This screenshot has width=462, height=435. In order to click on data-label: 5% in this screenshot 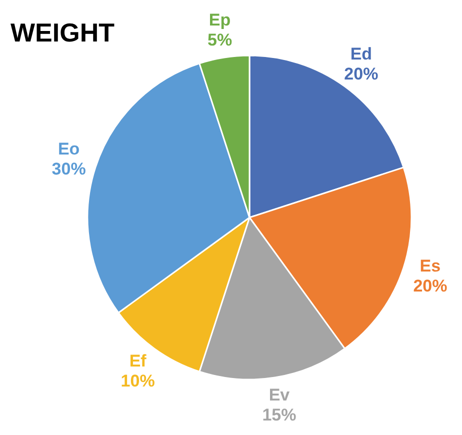, I will do `click(219, 40)`.